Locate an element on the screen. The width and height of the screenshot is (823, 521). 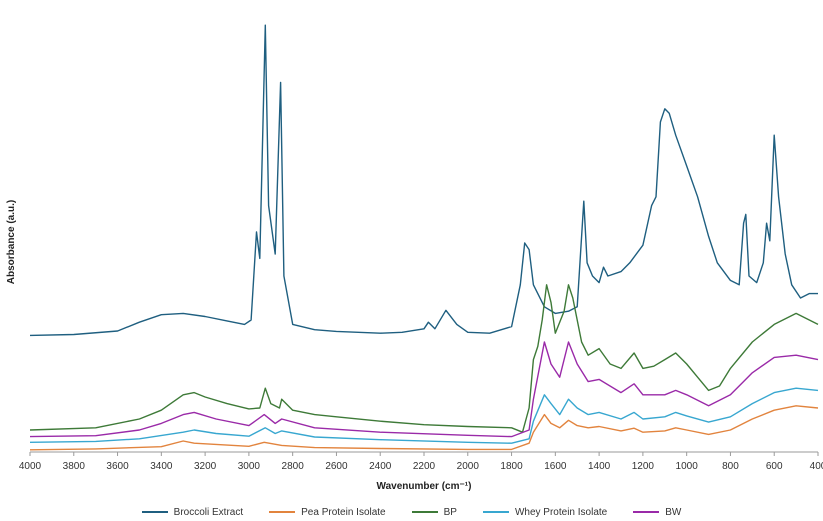
legend-item: BP is located at coordinates (434, 512).